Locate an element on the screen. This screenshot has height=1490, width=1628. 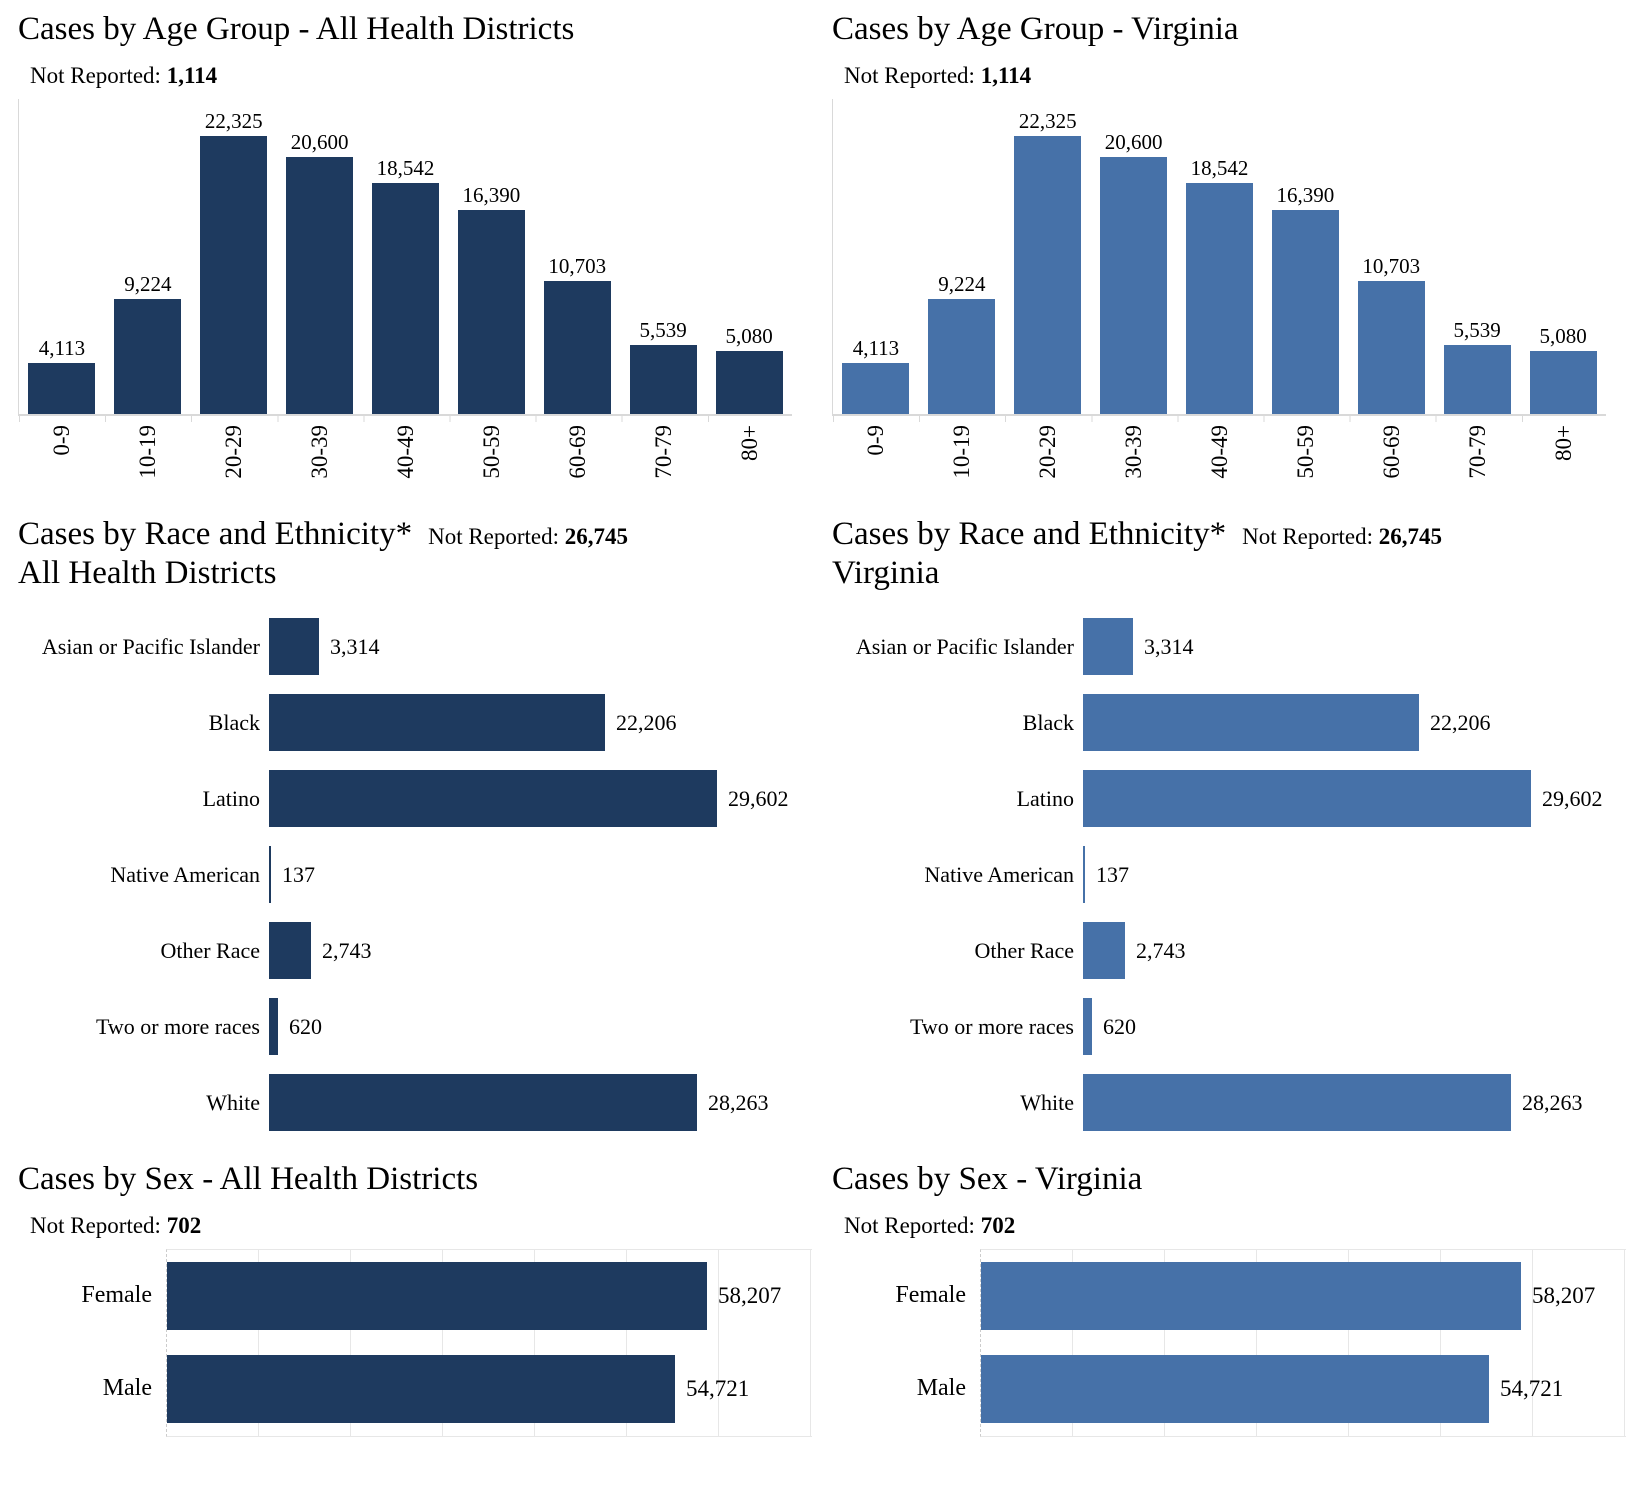
bar-row: 54,721 is located at coordinates (1303, 1389).